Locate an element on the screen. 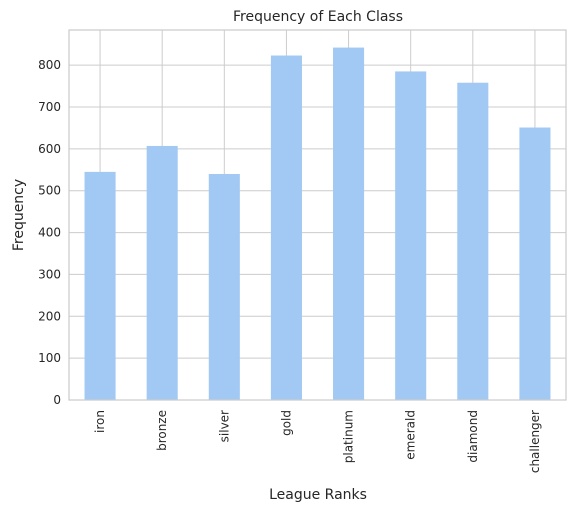 The height and width of the screenshot is (514, 575). bar-iron is located at coordinates (100, 286).